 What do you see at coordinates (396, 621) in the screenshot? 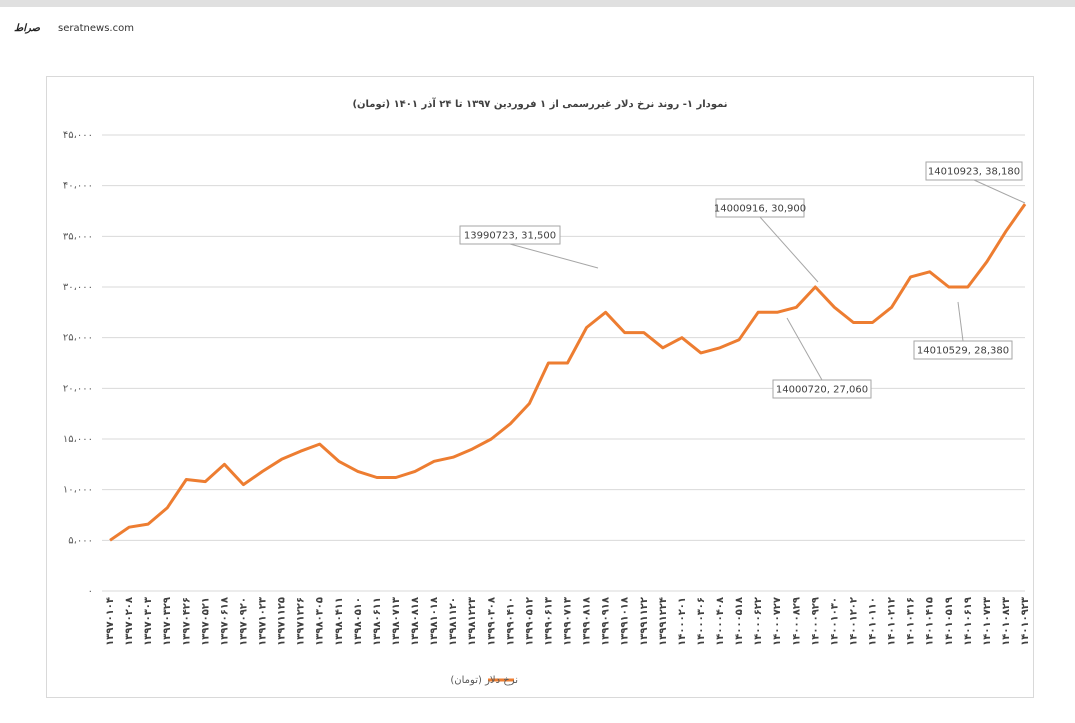
I see `x-tick-label: ۱۳۹۸۰۷۱۳` at bounding box center [396, 621].